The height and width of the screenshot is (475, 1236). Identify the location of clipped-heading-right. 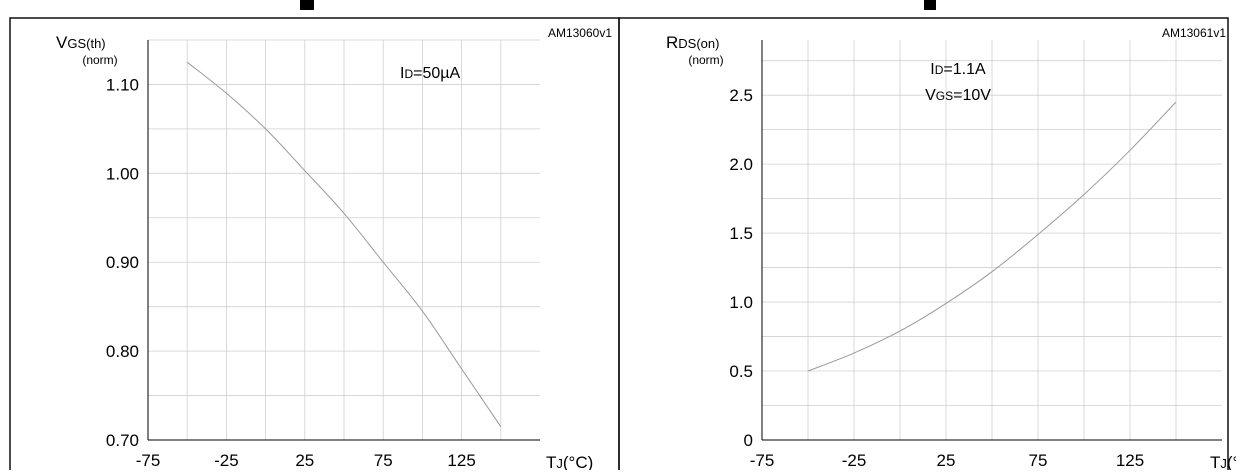
(930, 5).